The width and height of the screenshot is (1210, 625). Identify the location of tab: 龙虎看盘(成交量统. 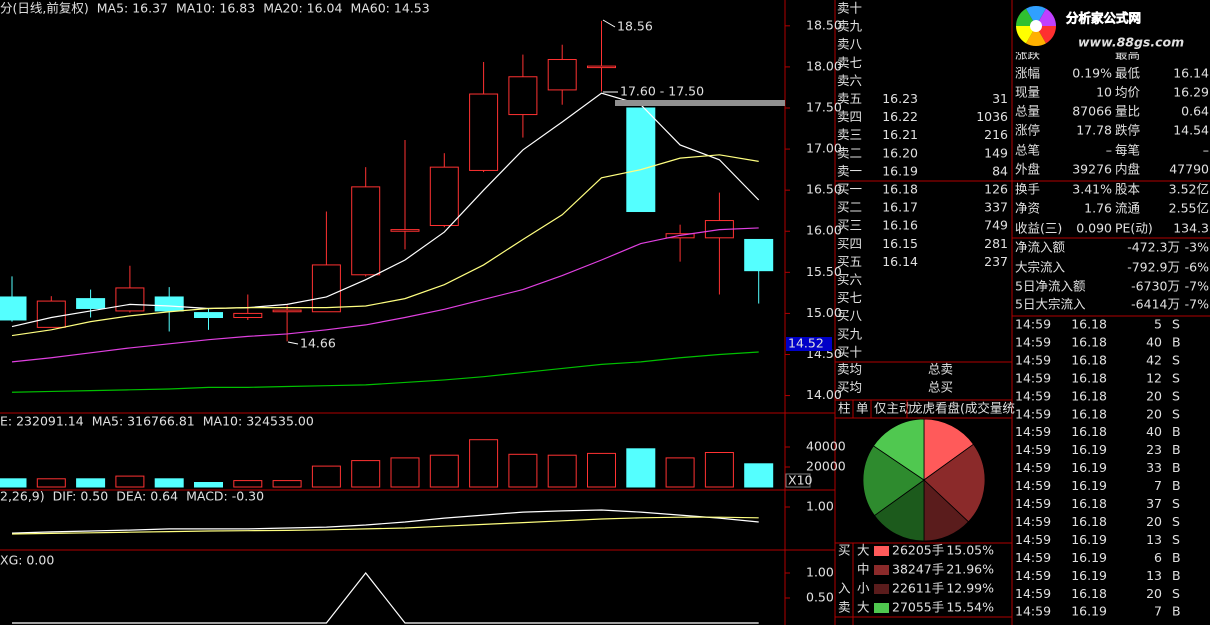
(962, 408).